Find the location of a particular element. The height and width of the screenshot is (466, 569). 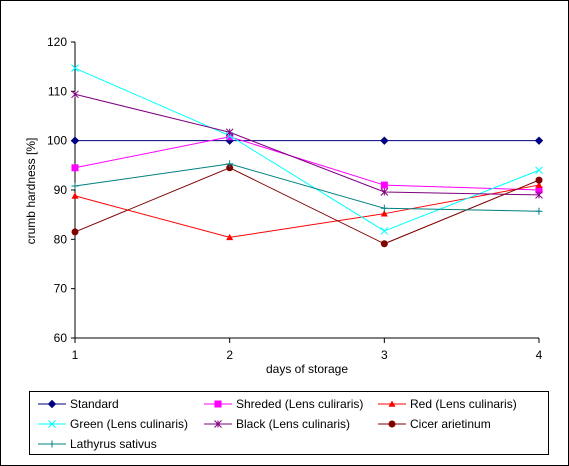

legend-label: Black (Lens culinaris) is located at coordinates (293, 424).